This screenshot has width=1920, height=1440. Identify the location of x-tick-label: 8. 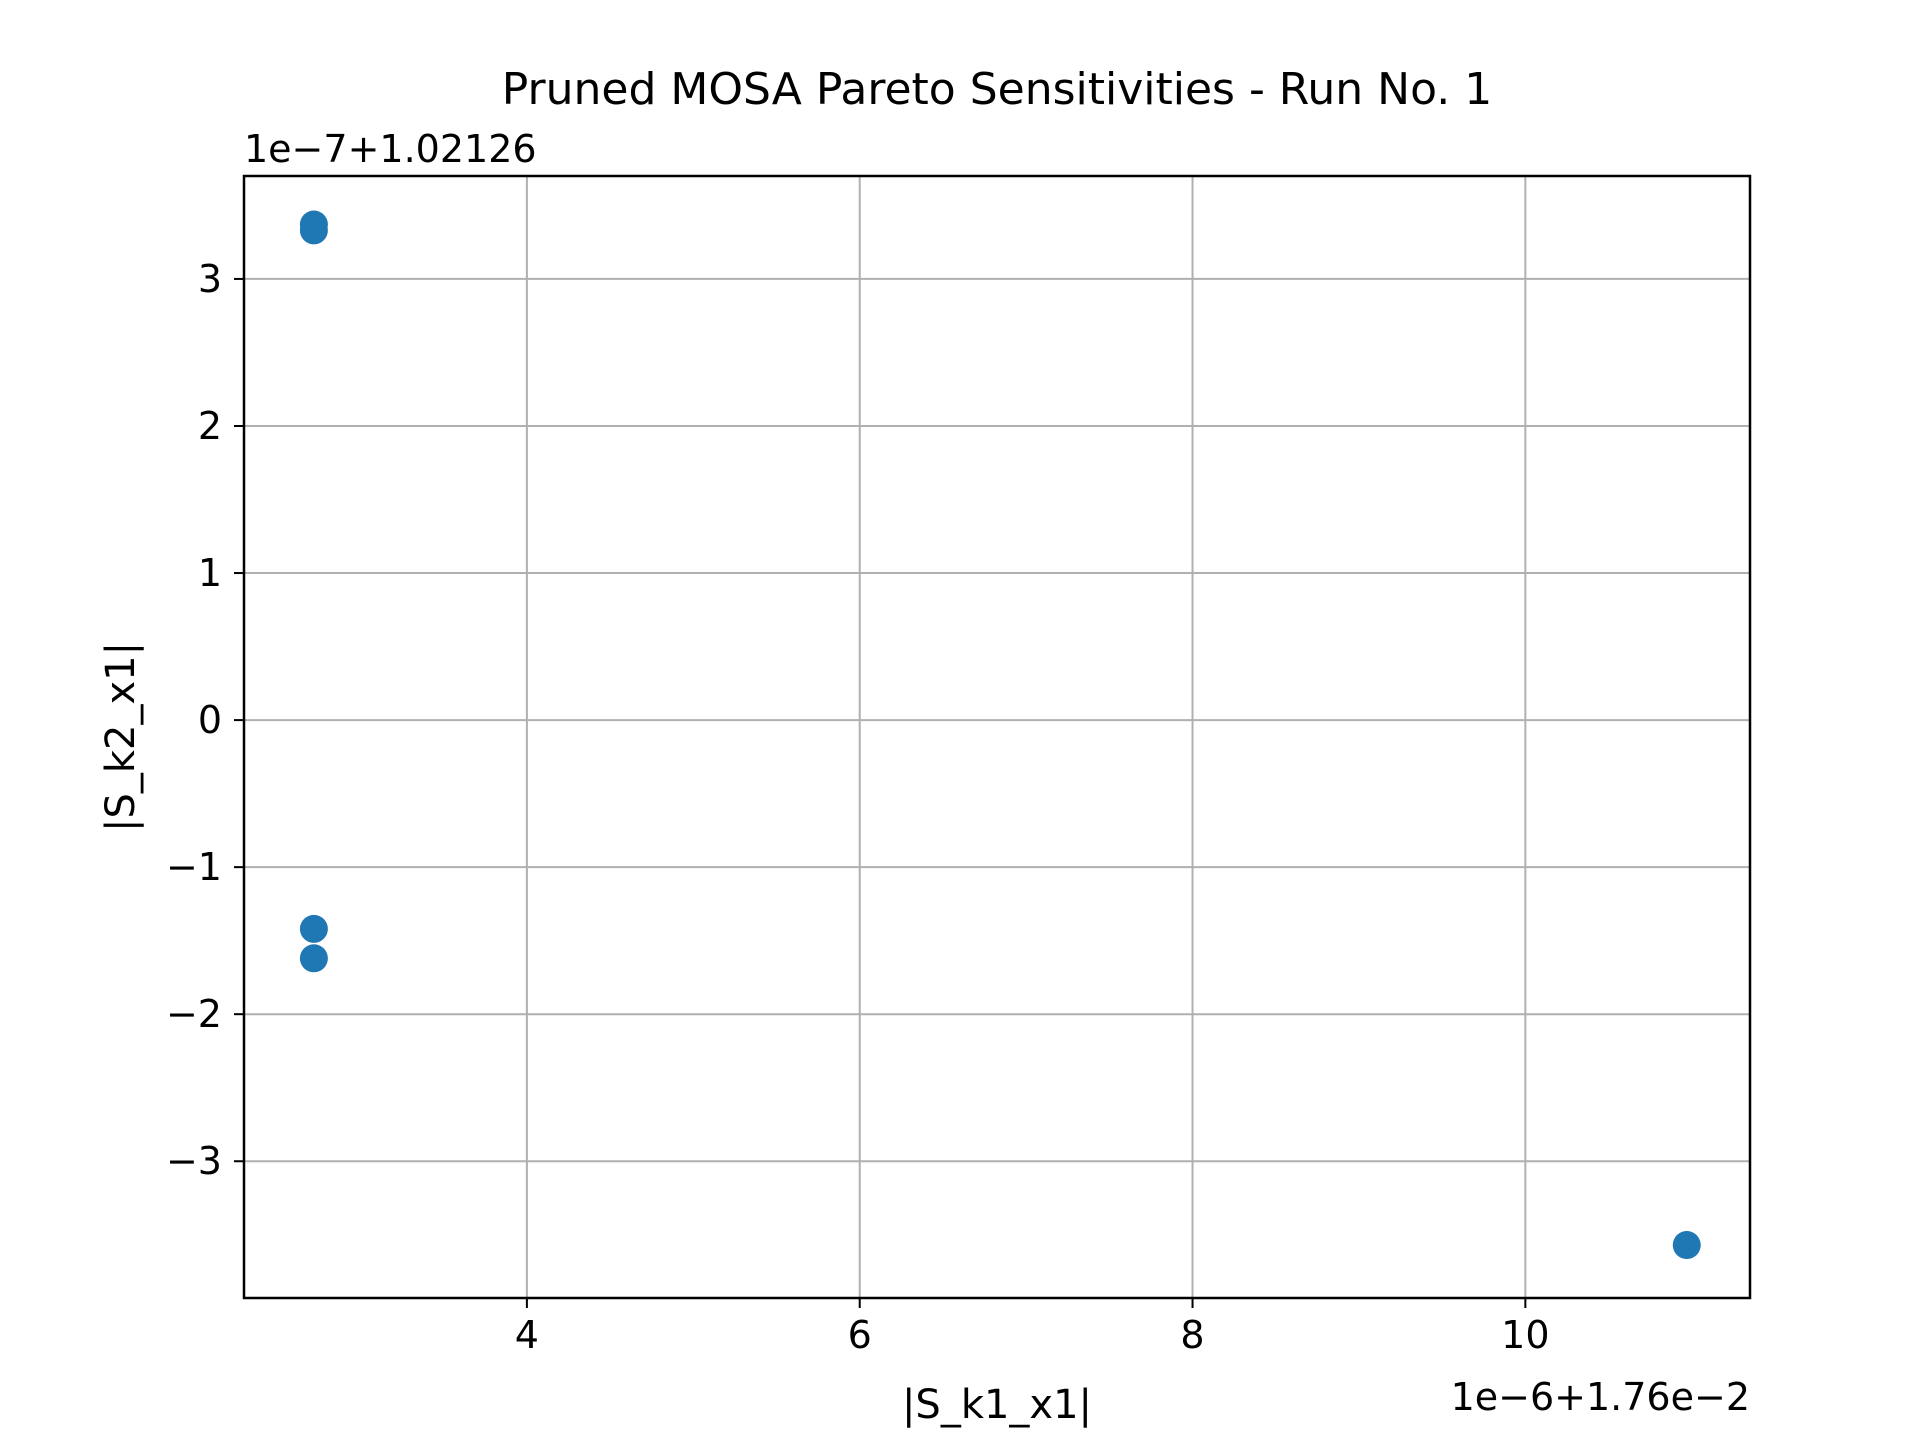
(1192, 1335).